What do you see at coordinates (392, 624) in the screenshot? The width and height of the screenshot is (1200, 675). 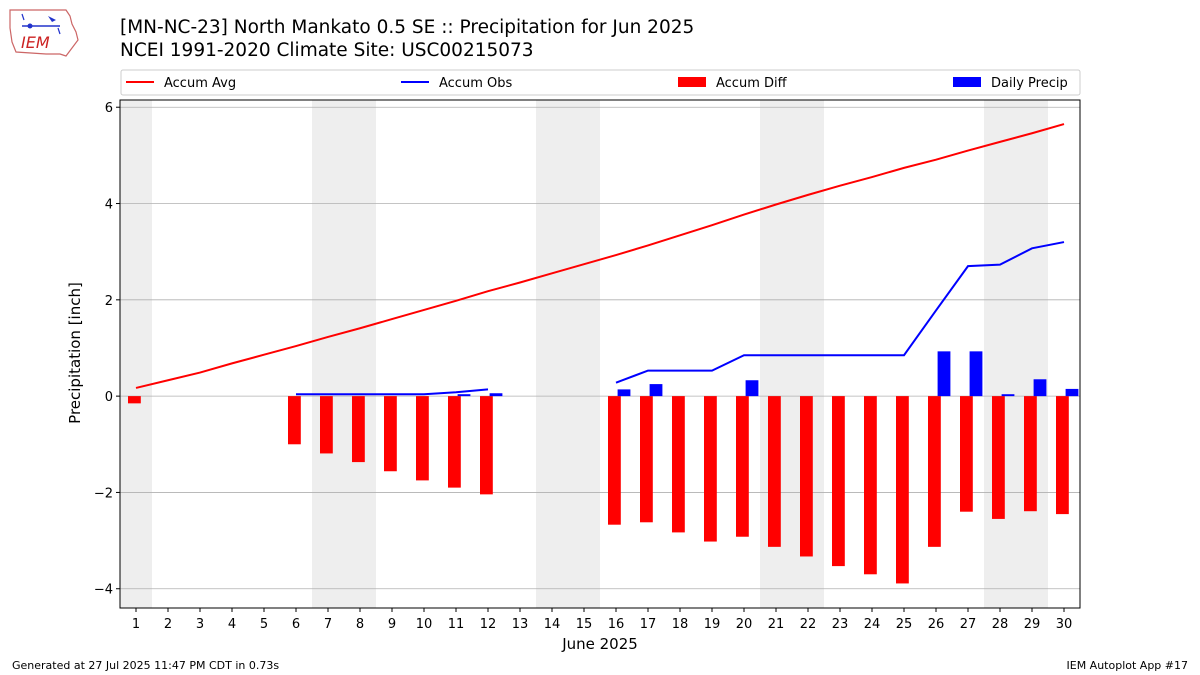 I see `x-tick-label: 9` at bounding box center [392, 624].